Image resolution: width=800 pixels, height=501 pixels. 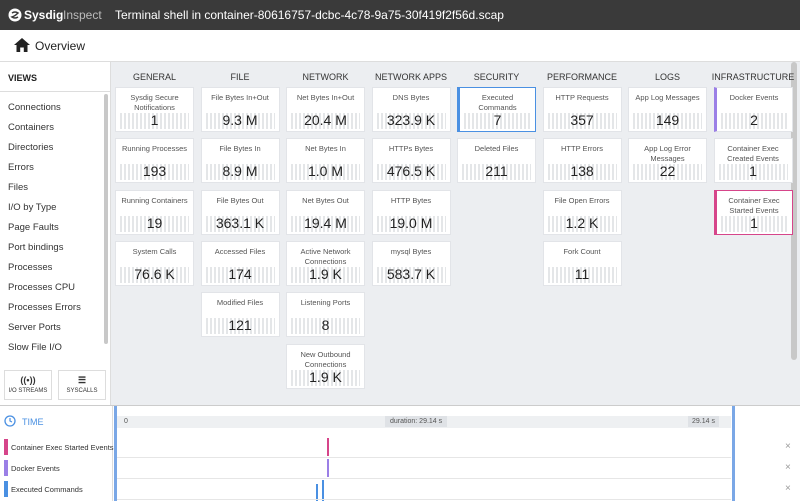 I want to click on metric-tile: Net Bytes In+Out 20.4 M, so click(x=325, y=109).